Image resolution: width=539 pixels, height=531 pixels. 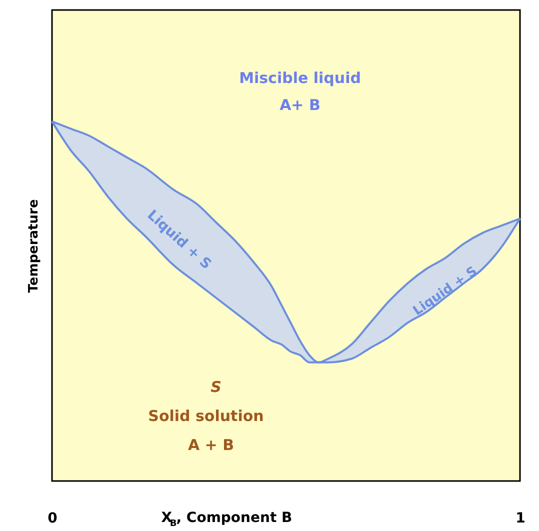 I want to click on annotation: Solid solution, so click(x=206, y=416).